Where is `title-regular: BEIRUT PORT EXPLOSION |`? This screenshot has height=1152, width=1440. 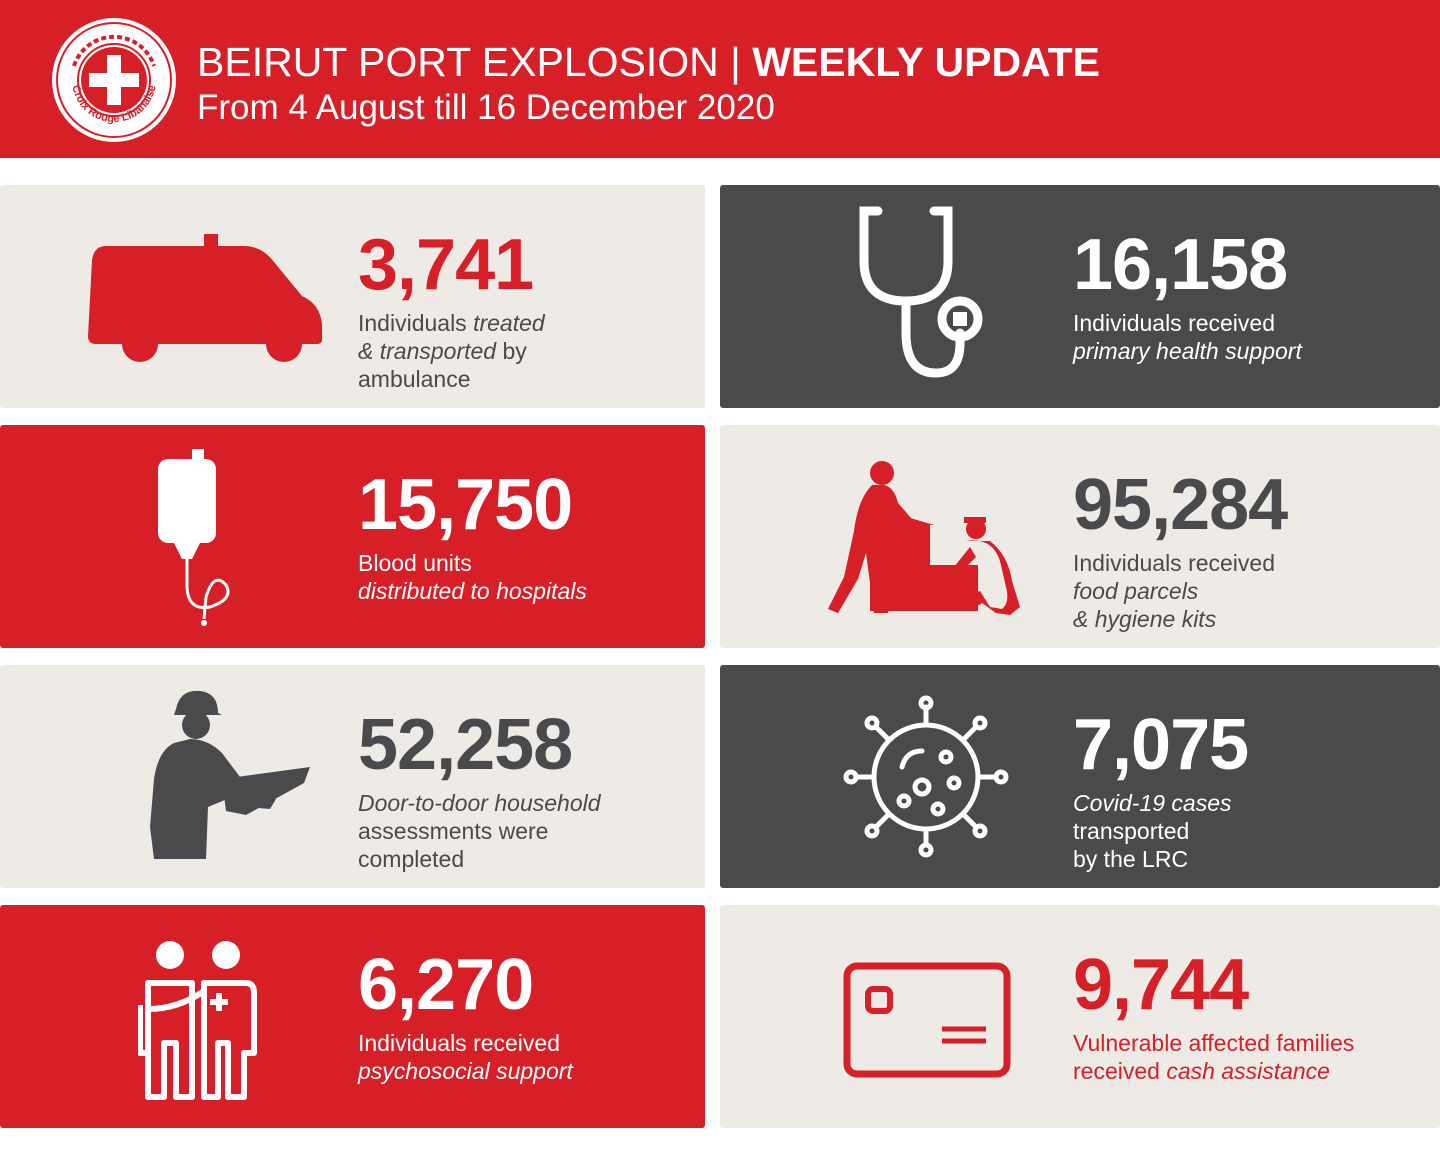 title-regular: BEIRUT PORT EXPLOSION | is located at coordinates (469, 62).